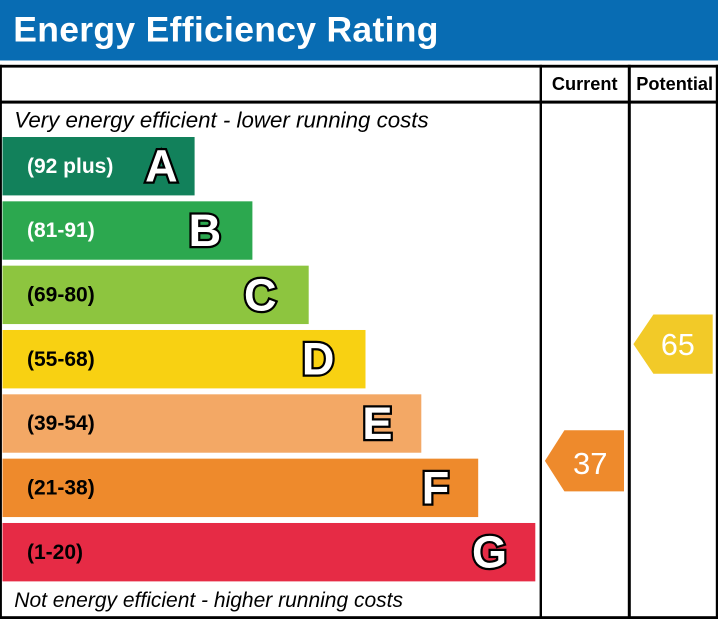  Describe the element at coordinates (590, 463) in the screenshot. I see `svg-text: 37` at that location.